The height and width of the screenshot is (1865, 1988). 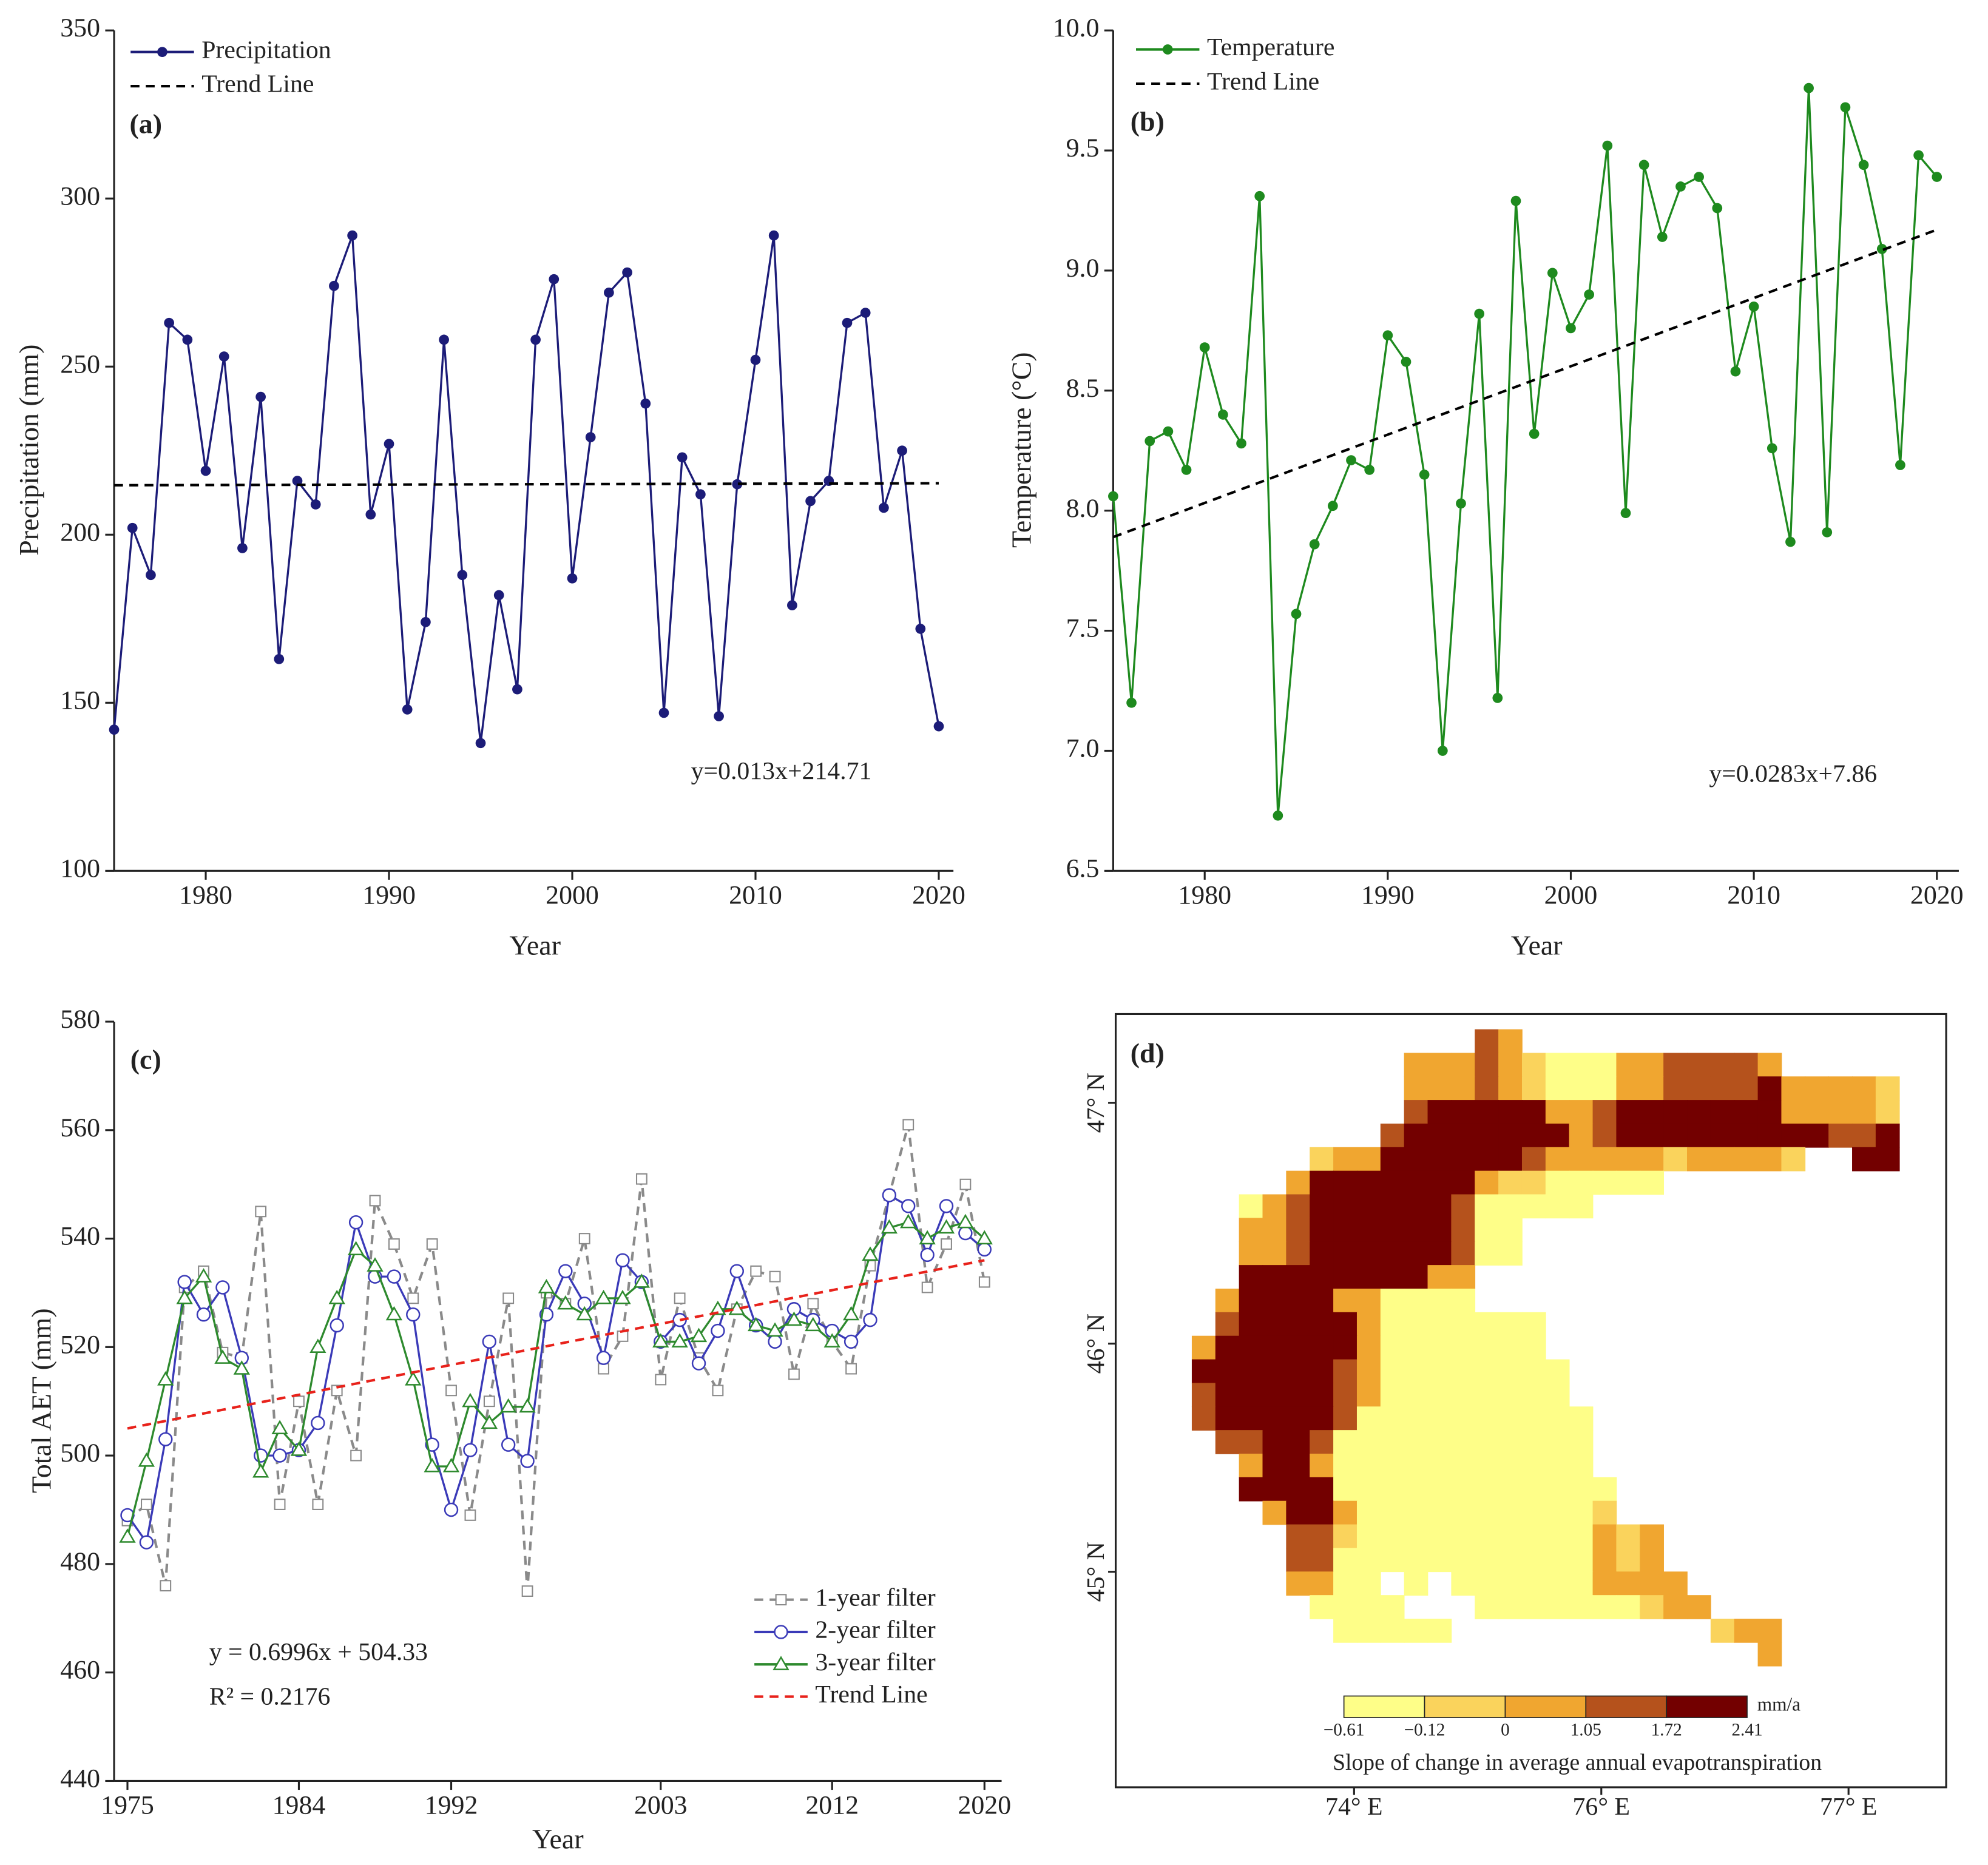 I want to click on y-tick-label: 9.0, so click(x=1083, y=268).